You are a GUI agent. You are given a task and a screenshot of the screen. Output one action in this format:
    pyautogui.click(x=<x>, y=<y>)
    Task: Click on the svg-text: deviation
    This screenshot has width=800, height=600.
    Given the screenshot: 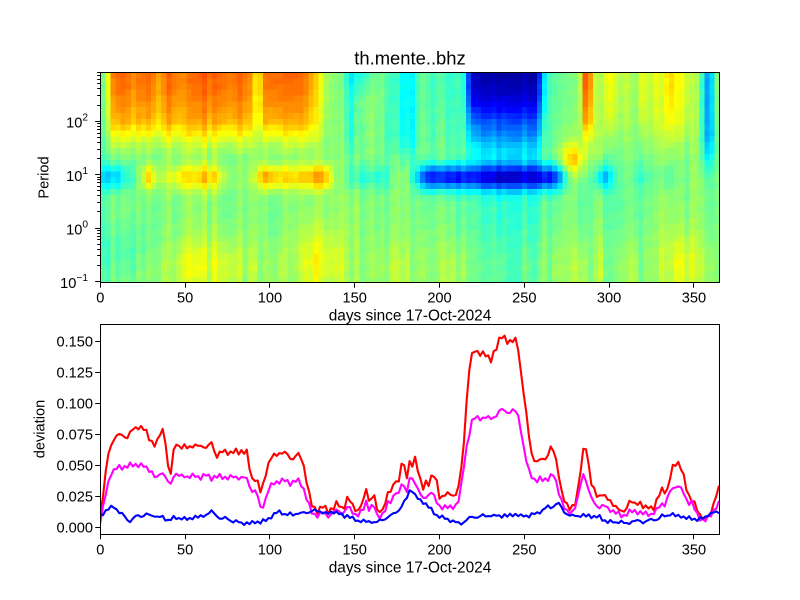 What is the action you would take?
    pyautogui.click(x=41, y=429)
    